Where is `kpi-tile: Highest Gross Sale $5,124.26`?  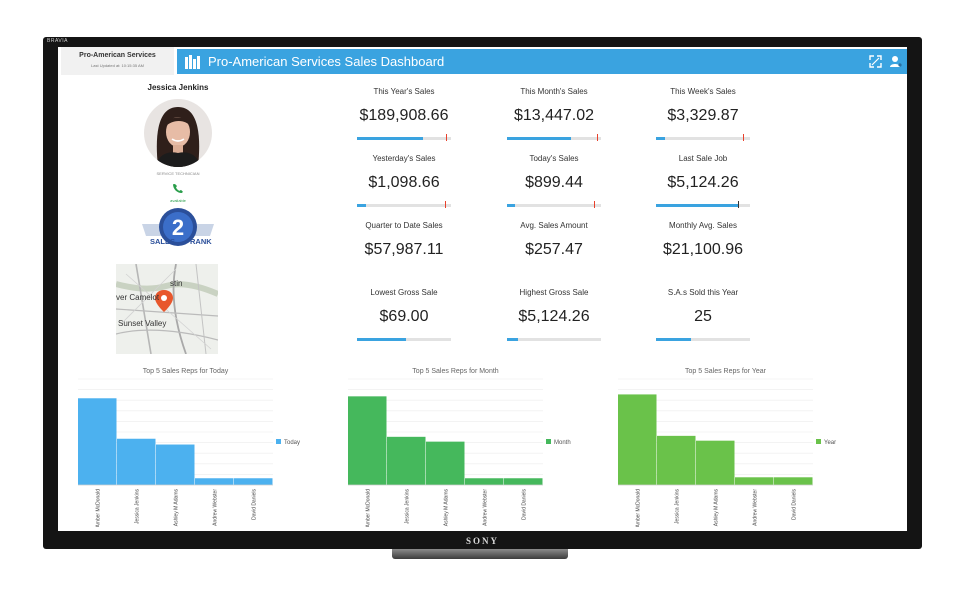 kpi-tile: Highest Gross Sale $5,124.26 is located at coordinates (554, 314).